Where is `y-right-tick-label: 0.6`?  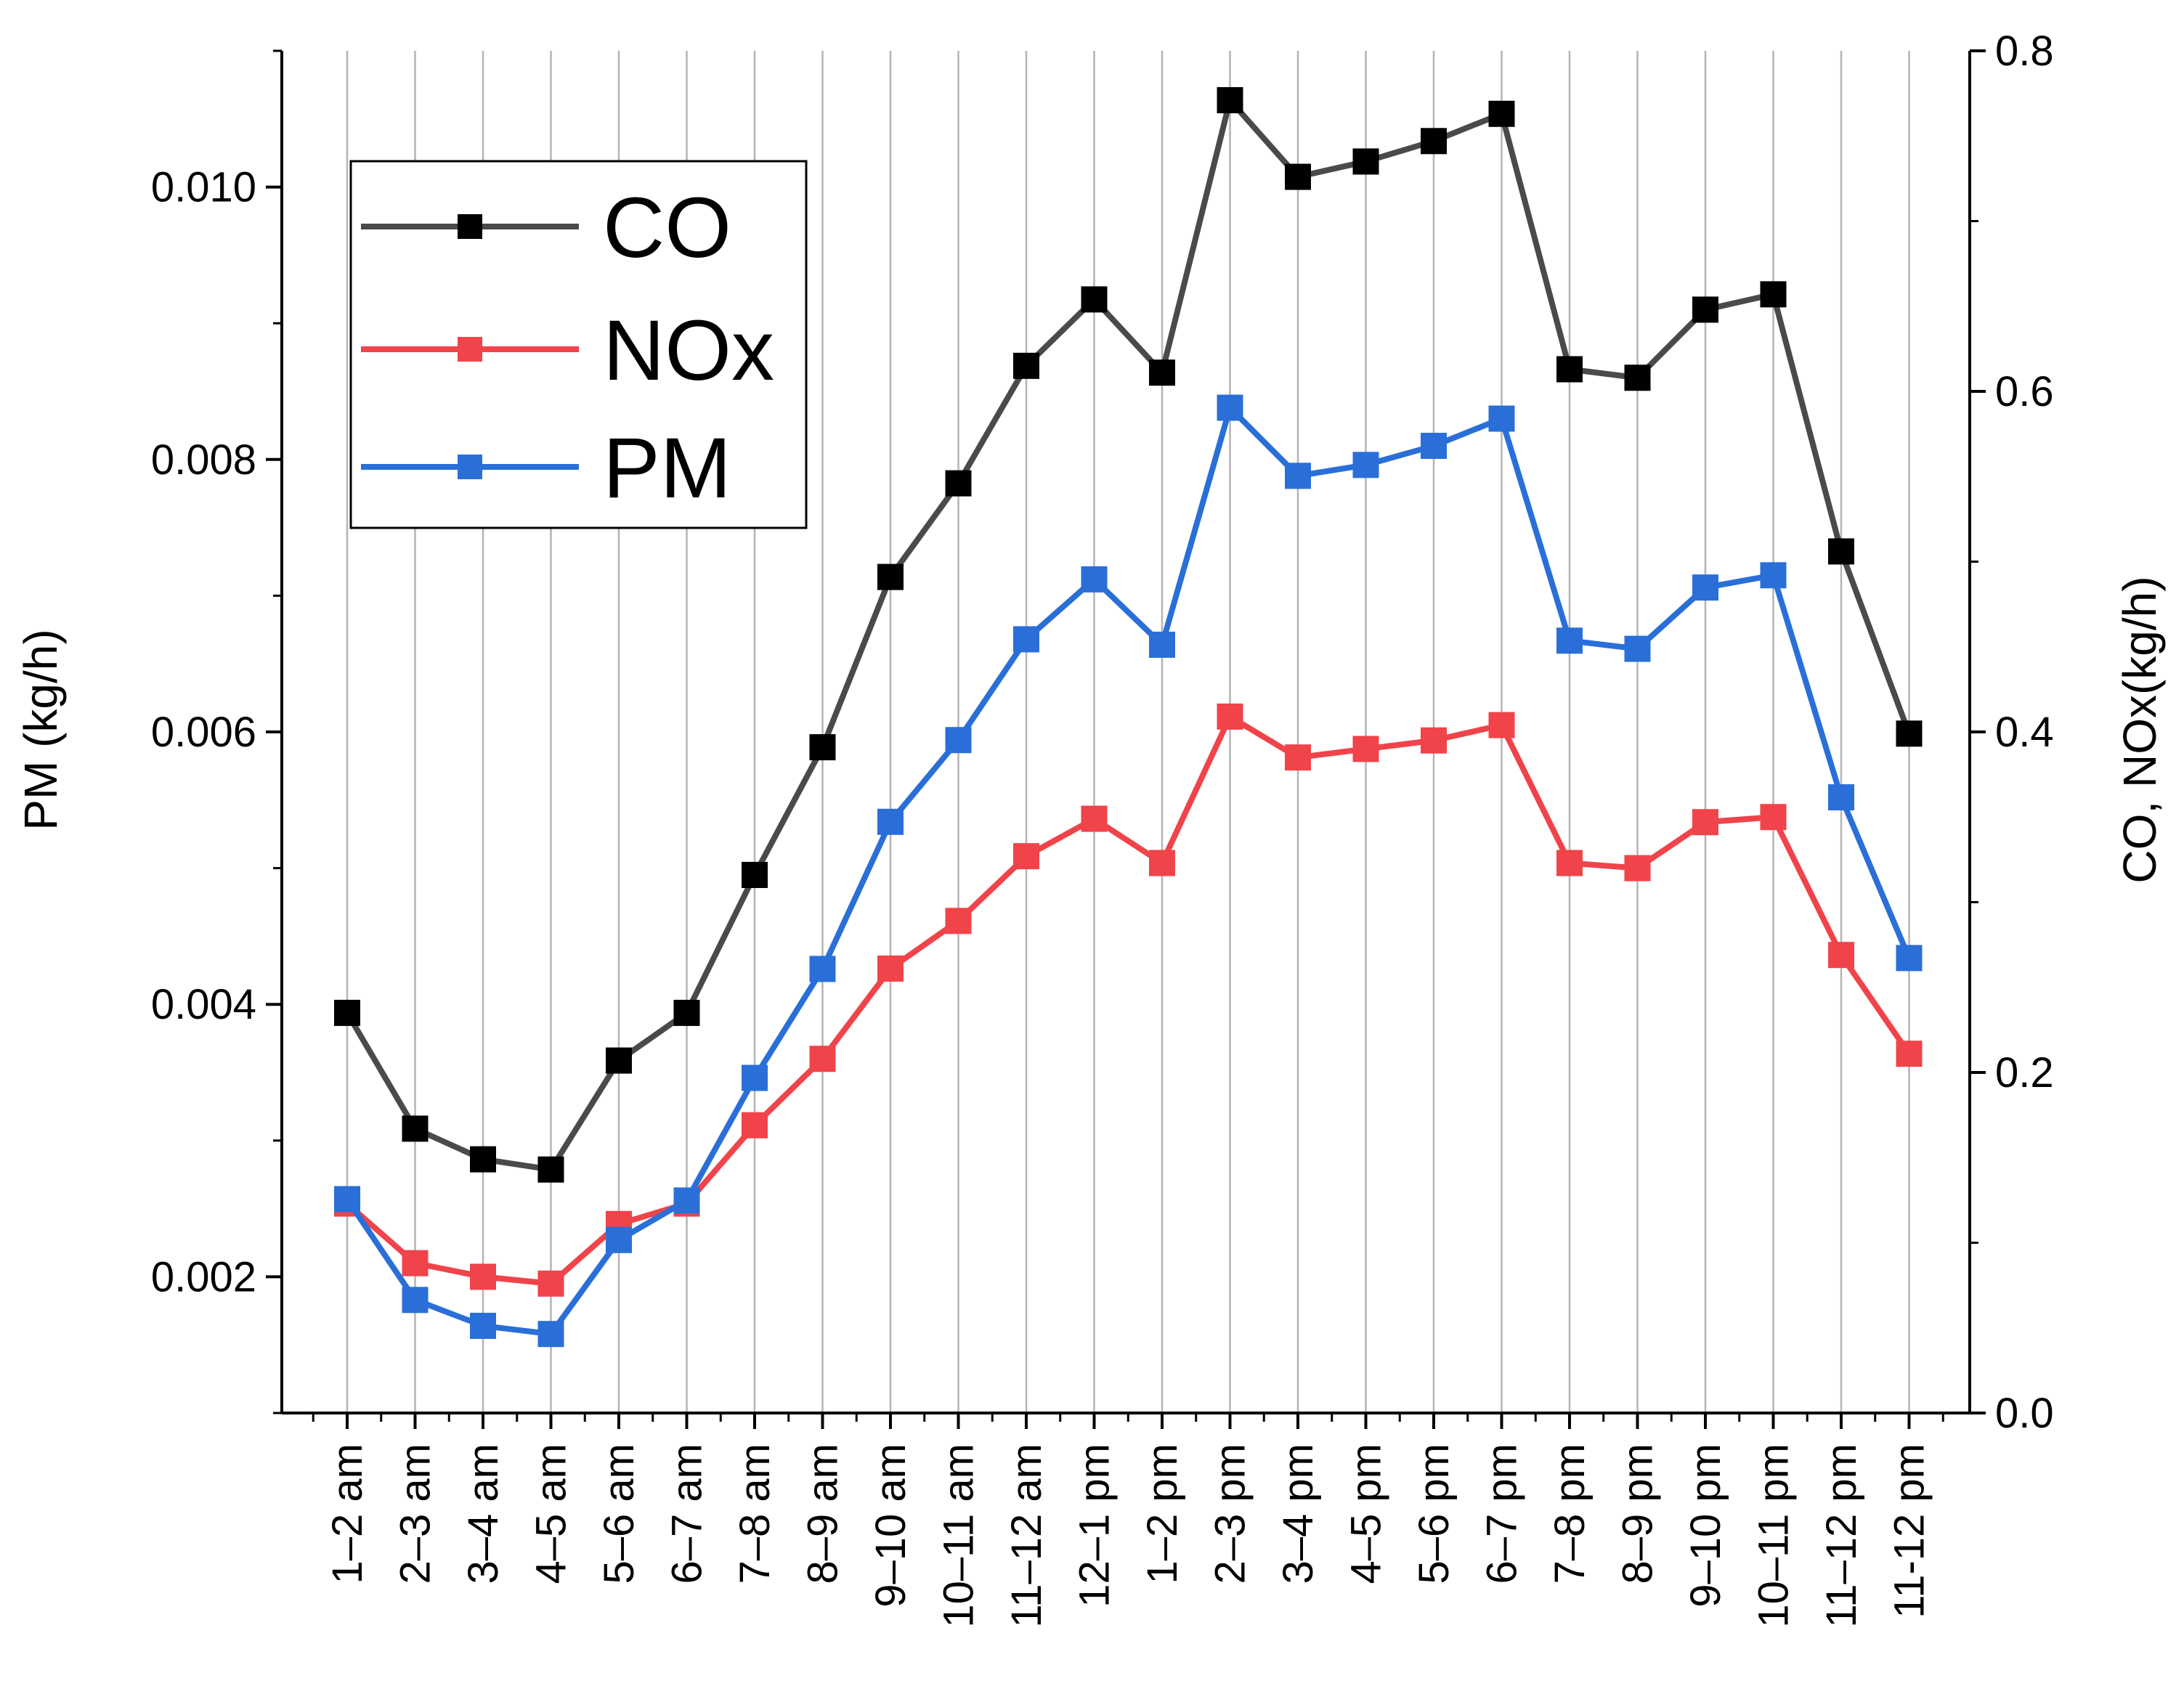 y-right-tick-label: 0.6 is located at coordinates (2025, 391).